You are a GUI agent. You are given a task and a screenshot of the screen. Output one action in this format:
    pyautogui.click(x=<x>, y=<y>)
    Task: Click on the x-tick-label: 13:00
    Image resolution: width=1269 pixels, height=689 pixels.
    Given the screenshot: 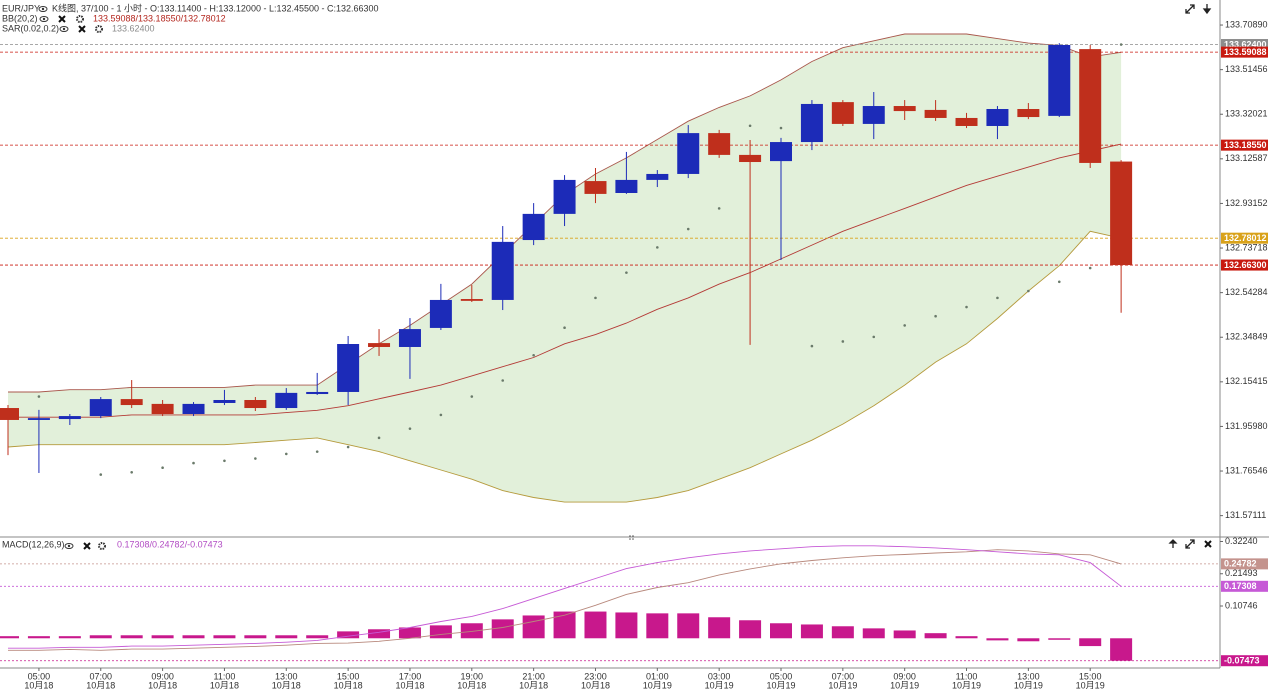 What is the action you would take?
    pyautogui.click(x=1028, y=676)
    